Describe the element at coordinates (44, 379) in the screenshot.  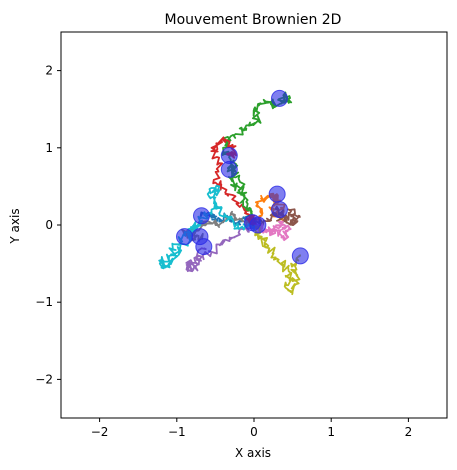
I see `y-tick-label: −2` at that location.